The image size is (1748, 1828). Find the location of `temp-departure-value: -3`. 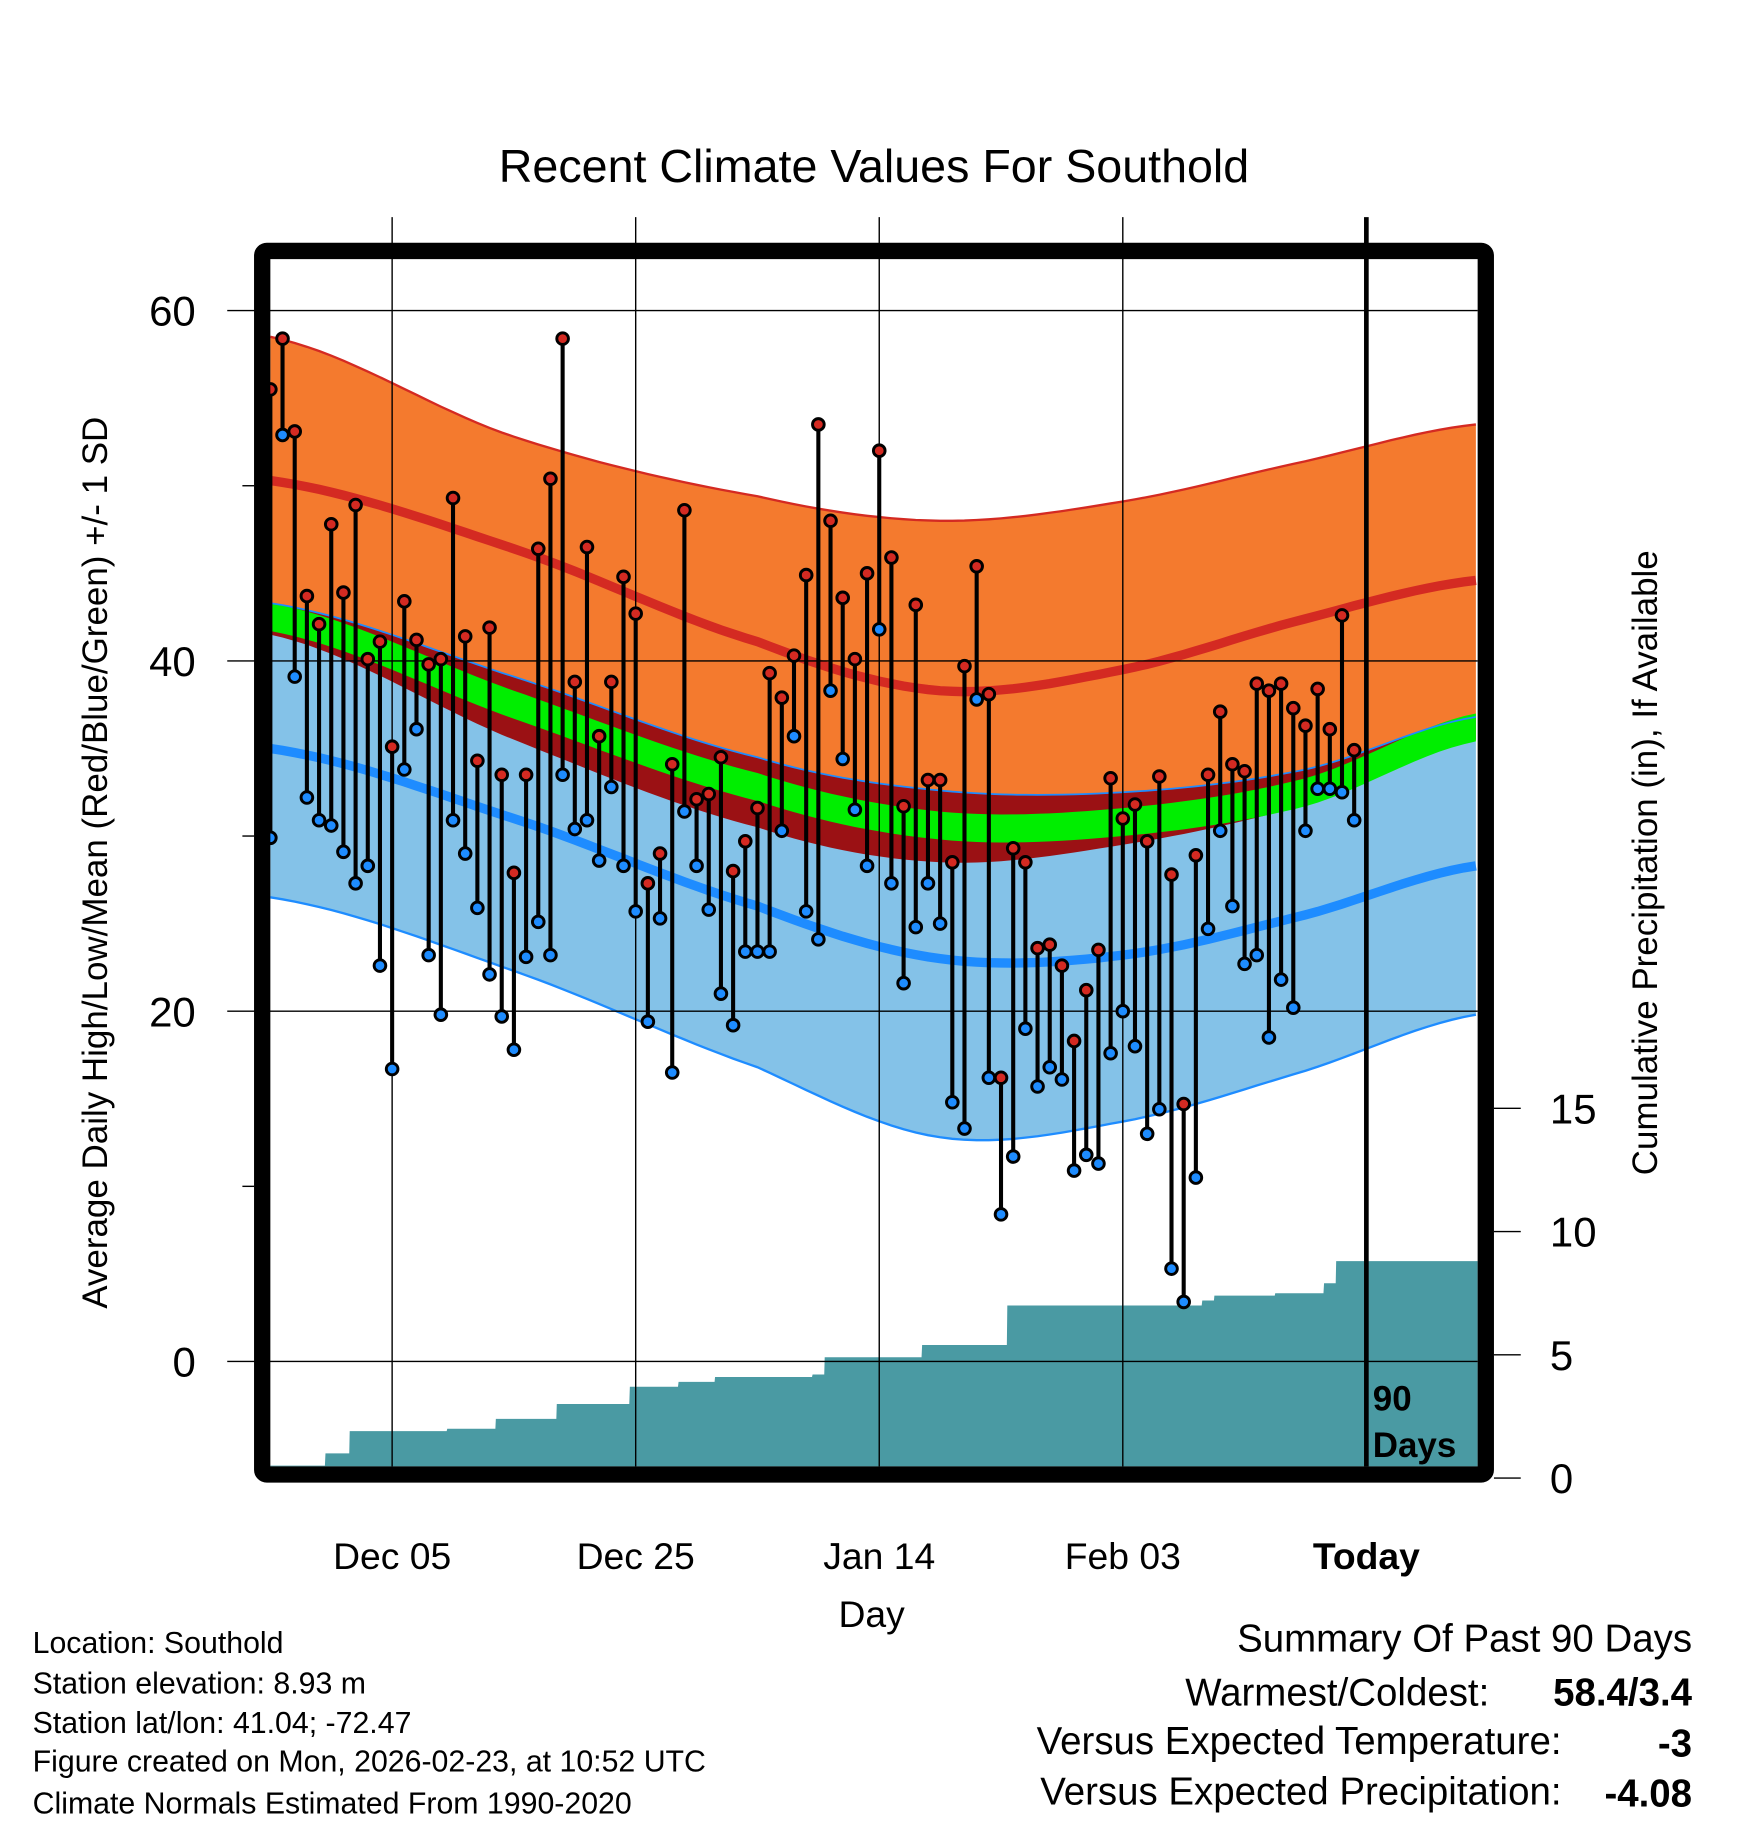

temp-departure-value: -3 is located at coordinates (1675, 1744).